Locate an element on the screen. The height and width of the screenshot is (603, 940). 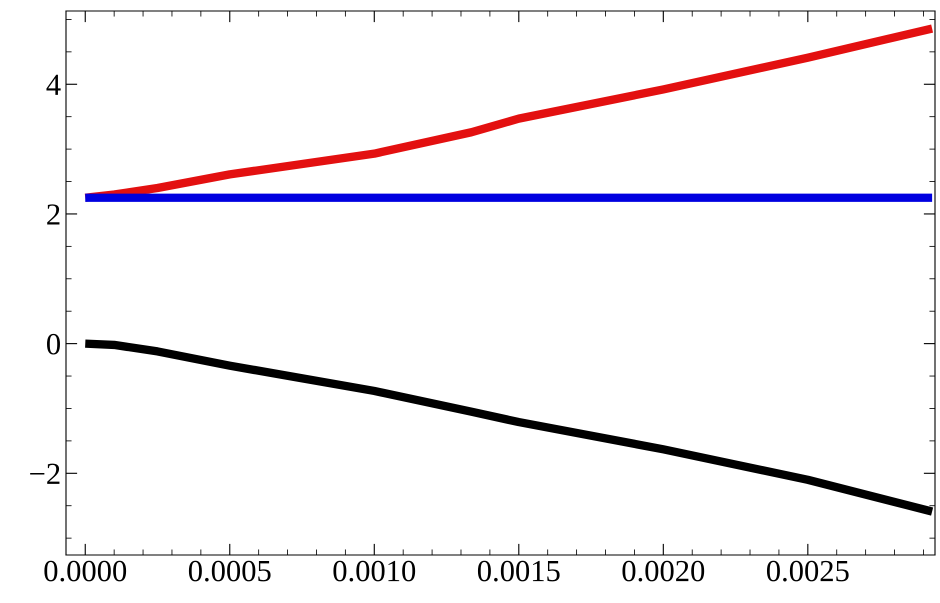
y-tick-label: 4 is located at coordinates (53, 84).